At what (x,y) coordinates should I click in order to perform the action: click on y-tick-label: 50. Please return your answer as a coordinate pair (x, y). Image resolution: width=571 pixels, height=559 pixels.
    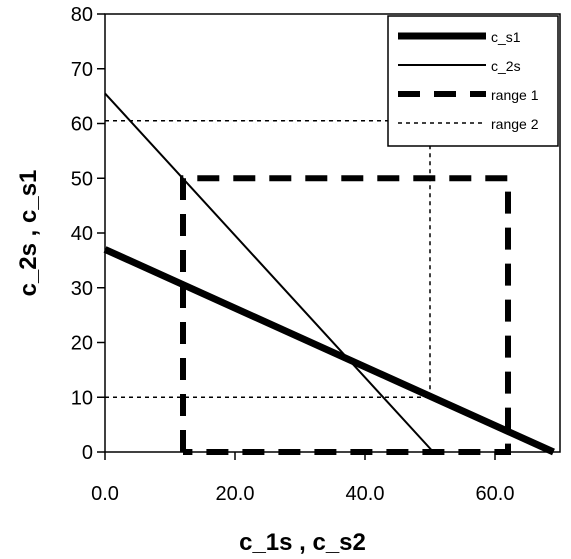
    Looking at the image, I should click on (82, 179).